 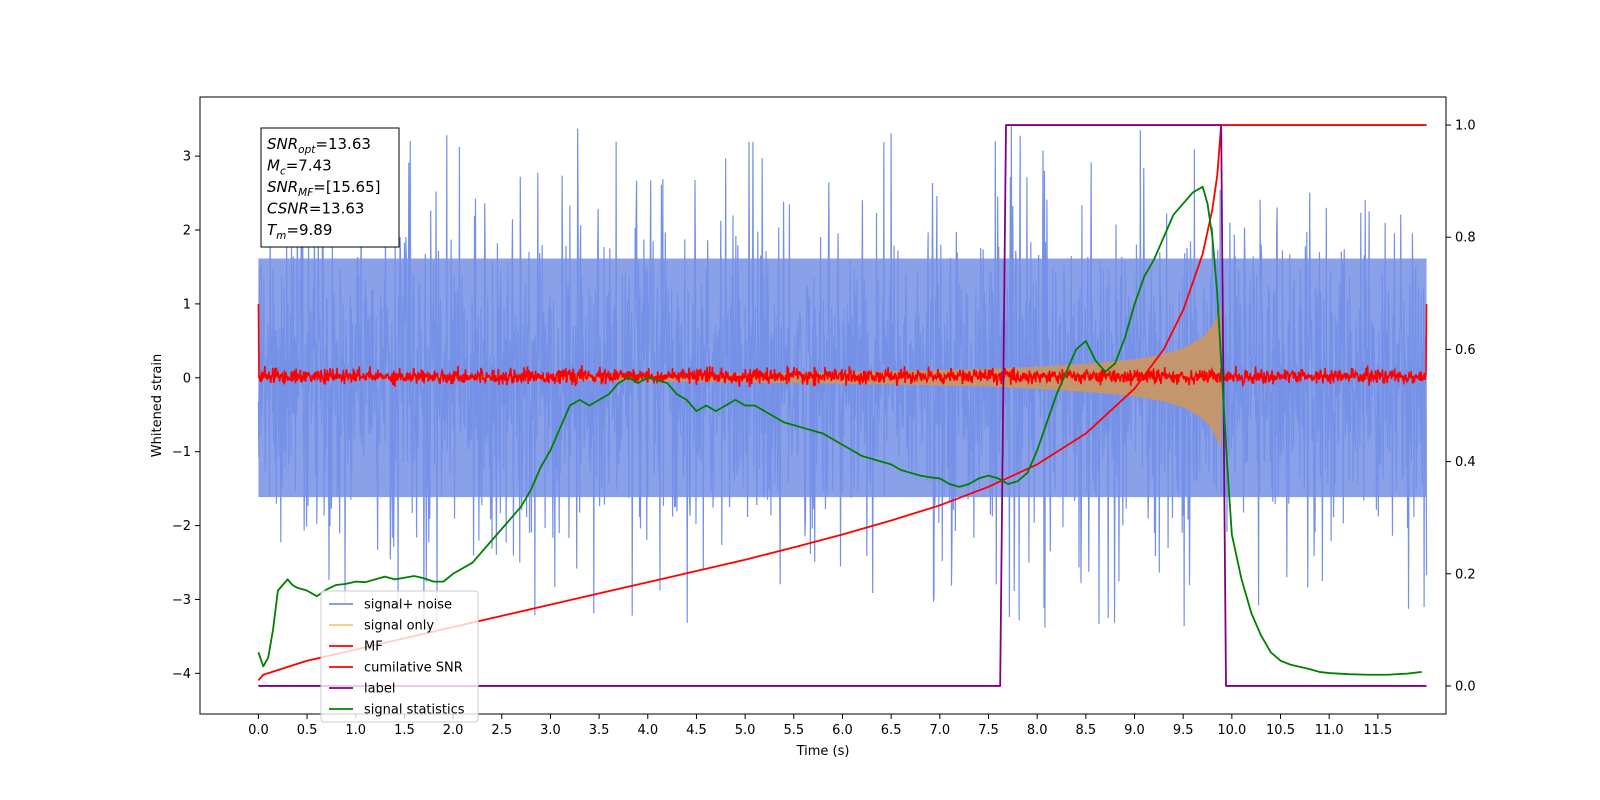 I want to click on x-tick-label: 2.5, so click(x=501, y=730).